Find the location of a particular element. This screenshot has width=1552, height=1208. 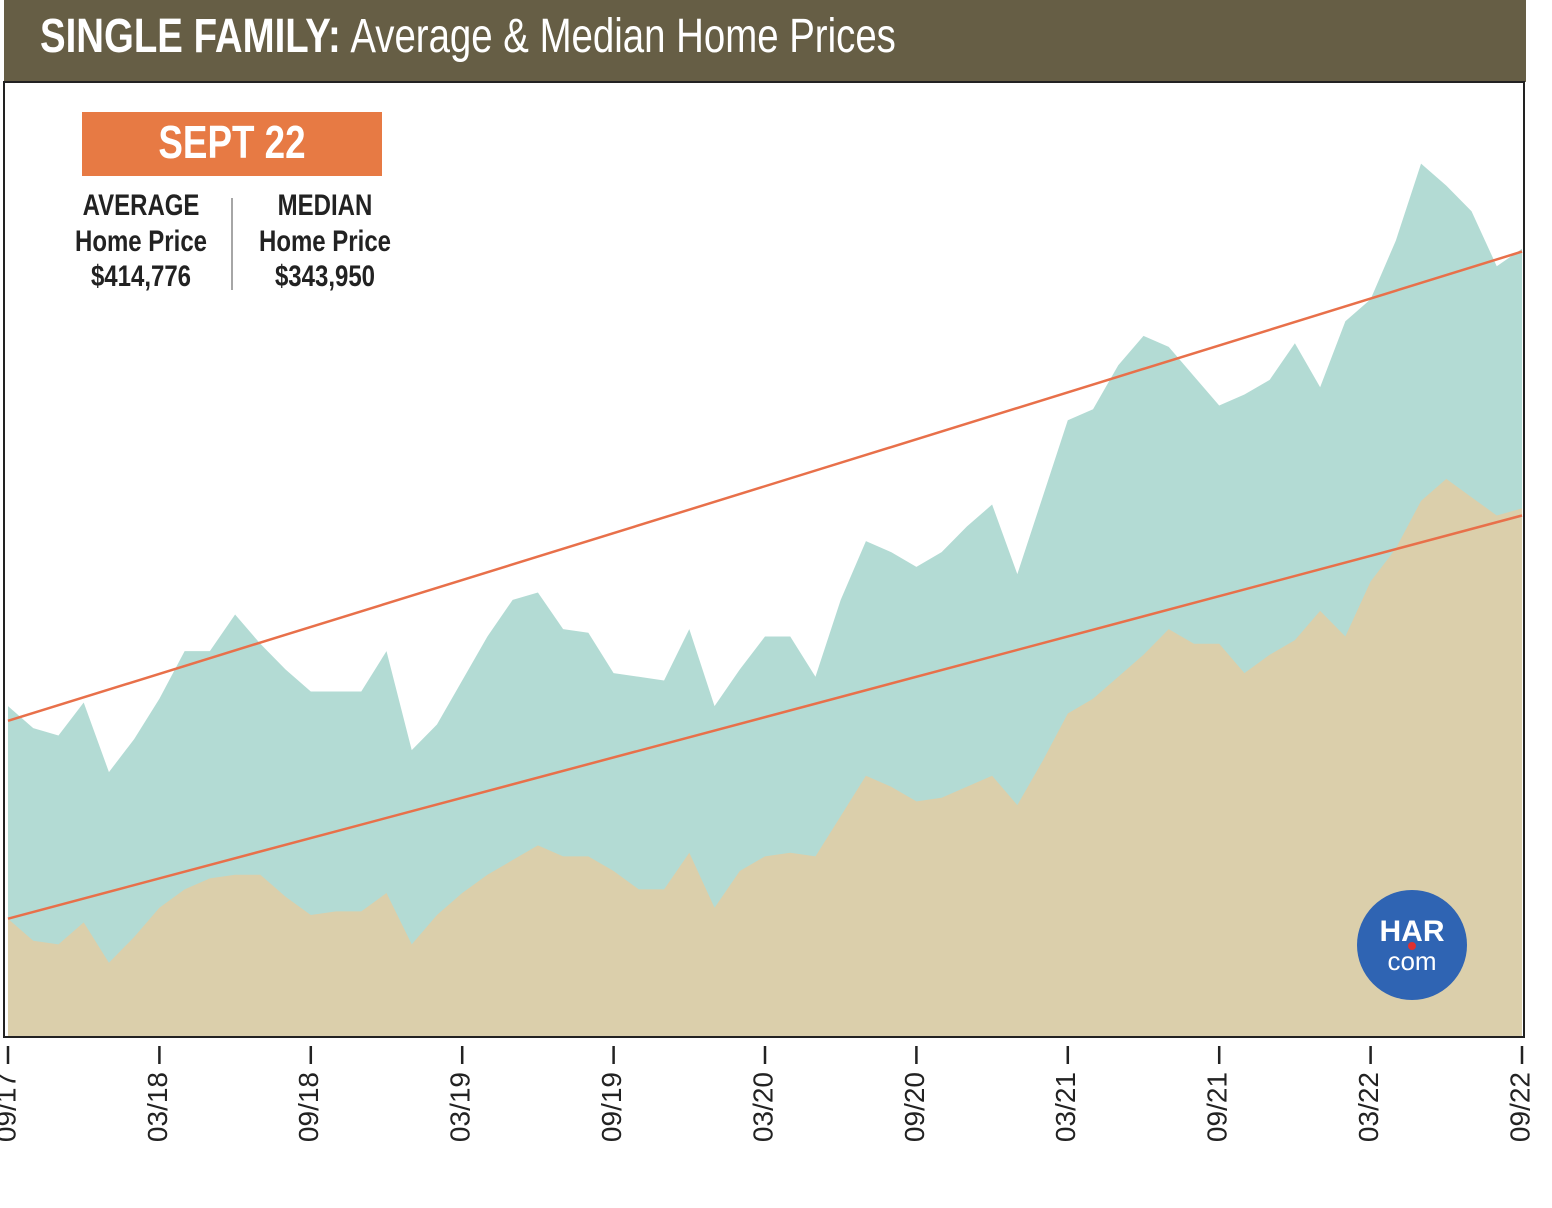

callout-value: $414,776 is located at coordinates (141, 275).